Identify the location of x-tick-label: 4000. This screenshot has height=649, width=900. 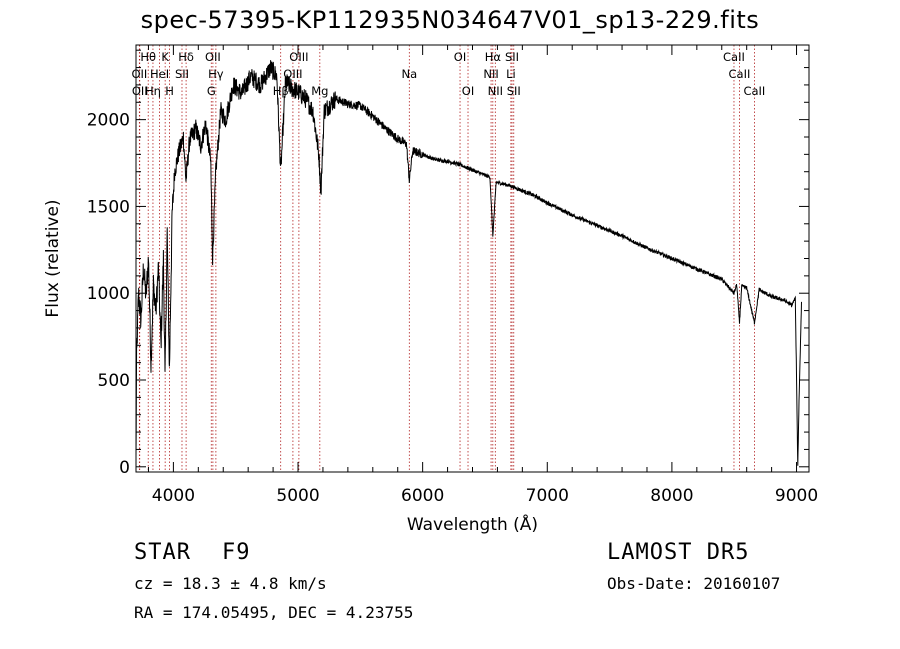
(173, 496).